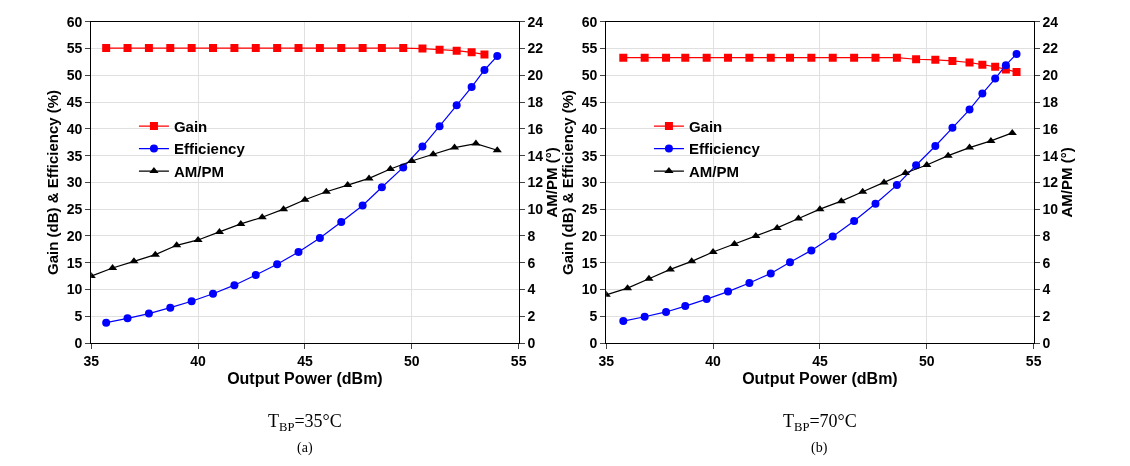 The height and width of the screenshot is (466, 1130). I want to click on text: T$_{BP}$=35°C, so click(305, 422).